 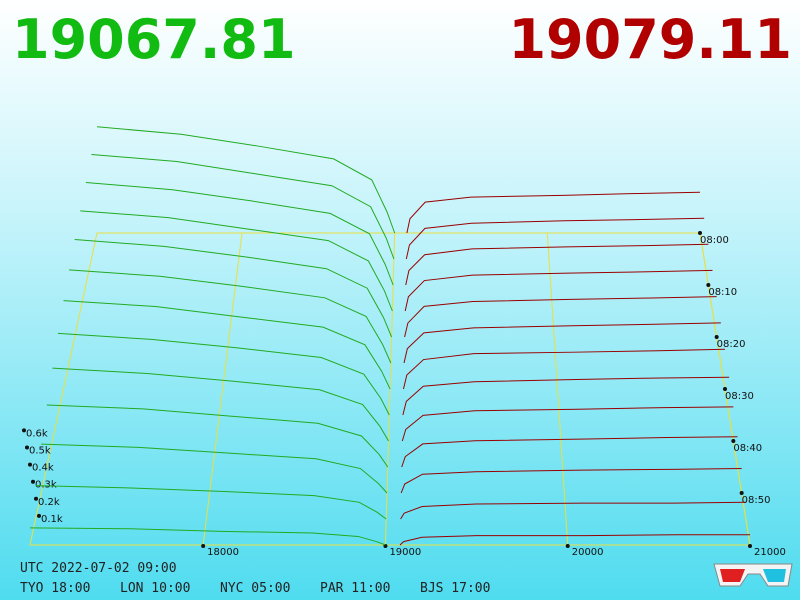 I want to click on y-tick-label: 0.1k, so click(x=52, y=519).